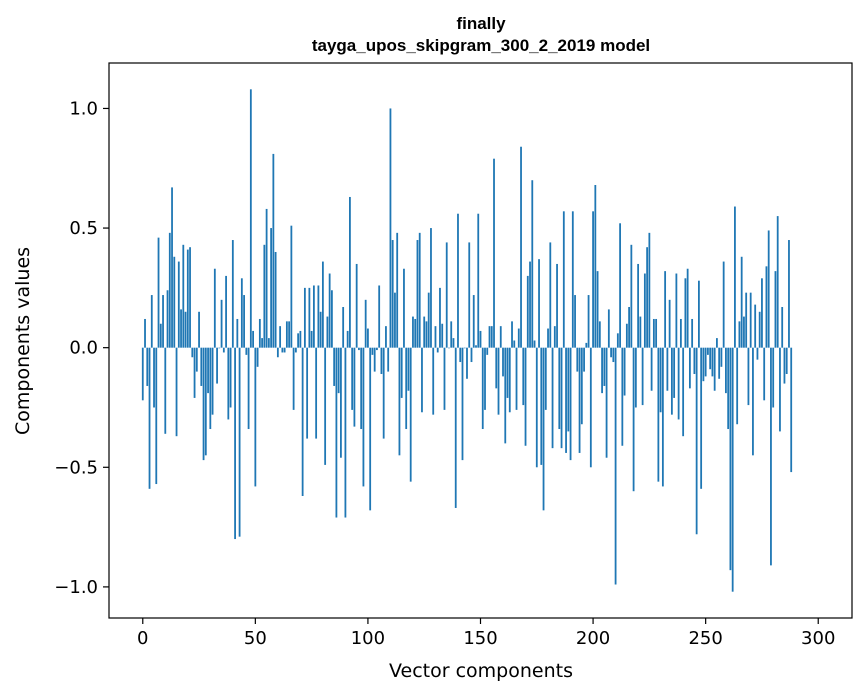  What do you see at coordinates (481, 671) in the screenshot?
I see `x-axis-label: Vector components` at bounding box center [481, 671].